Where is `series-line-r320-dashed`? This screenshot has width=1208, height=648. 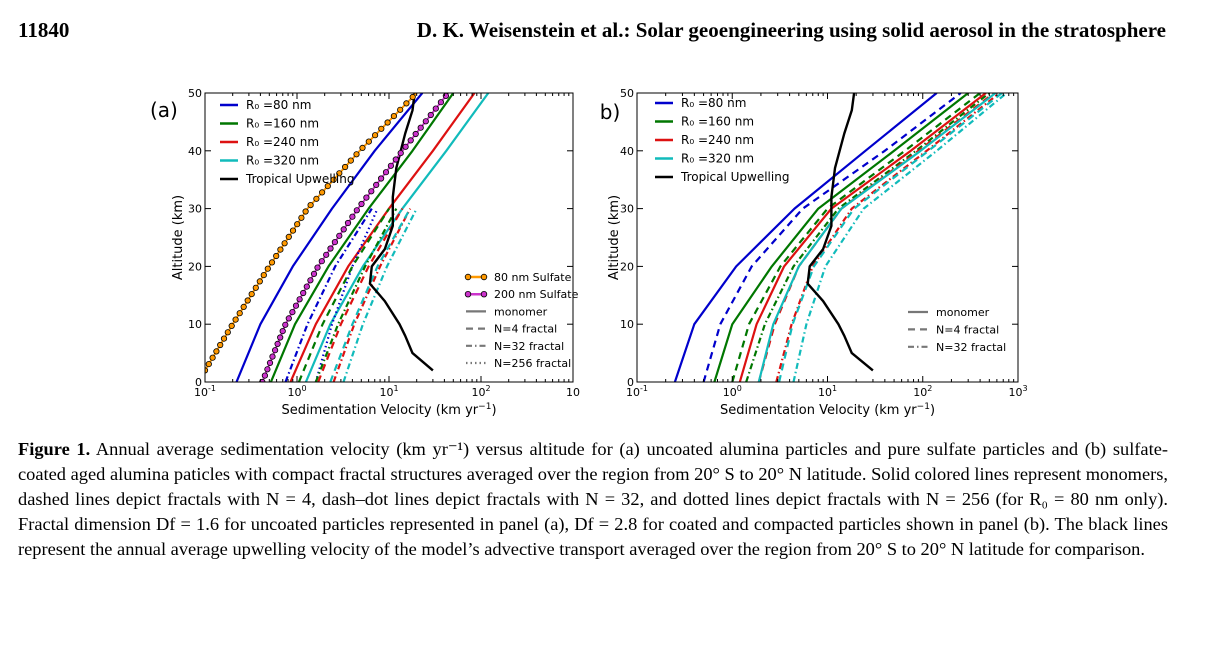
series-line-r320-dashed is located at coordinates (370, 295).